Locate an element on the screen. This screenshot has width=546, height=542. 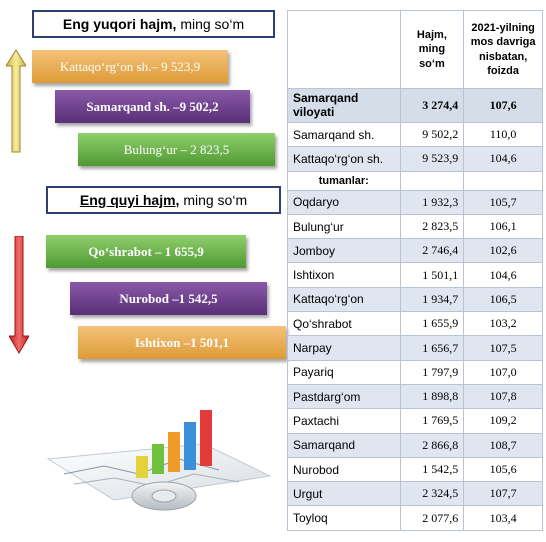
row-percent: 105,6 is located at coordinates (503, 469).